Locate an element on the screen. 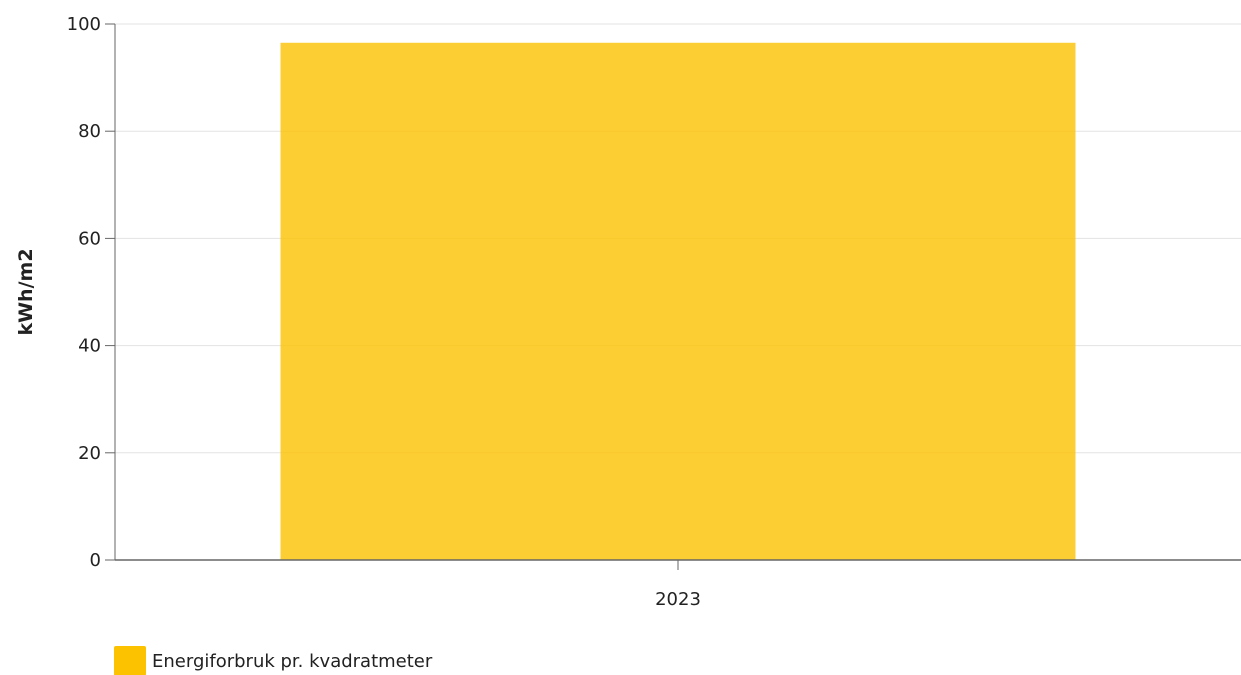 Image resolution: width=1241 pixels, height=675 pixels. y-tick-label: 0 is located at coordinates (95, 560).